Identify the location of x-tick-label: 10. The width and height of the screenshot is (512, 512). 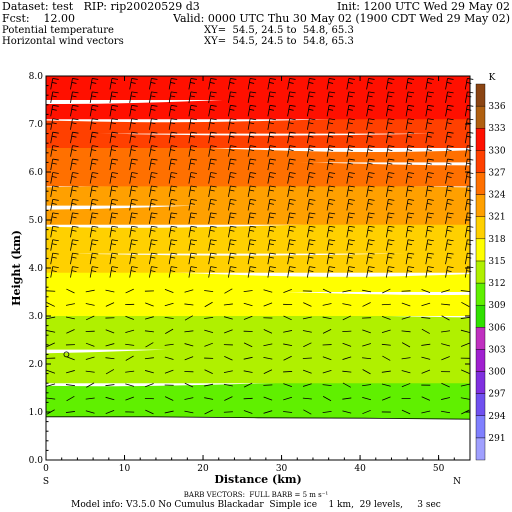
(125, 469).